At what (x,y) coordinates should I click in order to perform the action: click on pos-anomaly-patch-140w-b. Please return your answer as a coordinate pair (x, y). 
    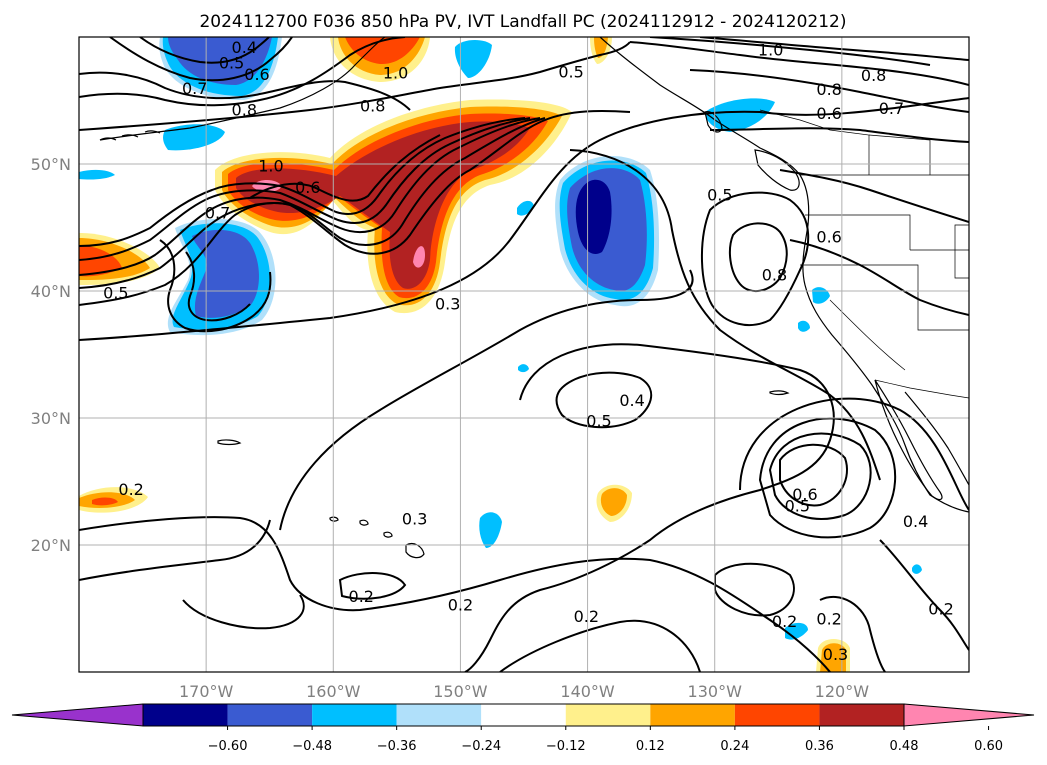
    Looking at the image, I should click on (613, 502).